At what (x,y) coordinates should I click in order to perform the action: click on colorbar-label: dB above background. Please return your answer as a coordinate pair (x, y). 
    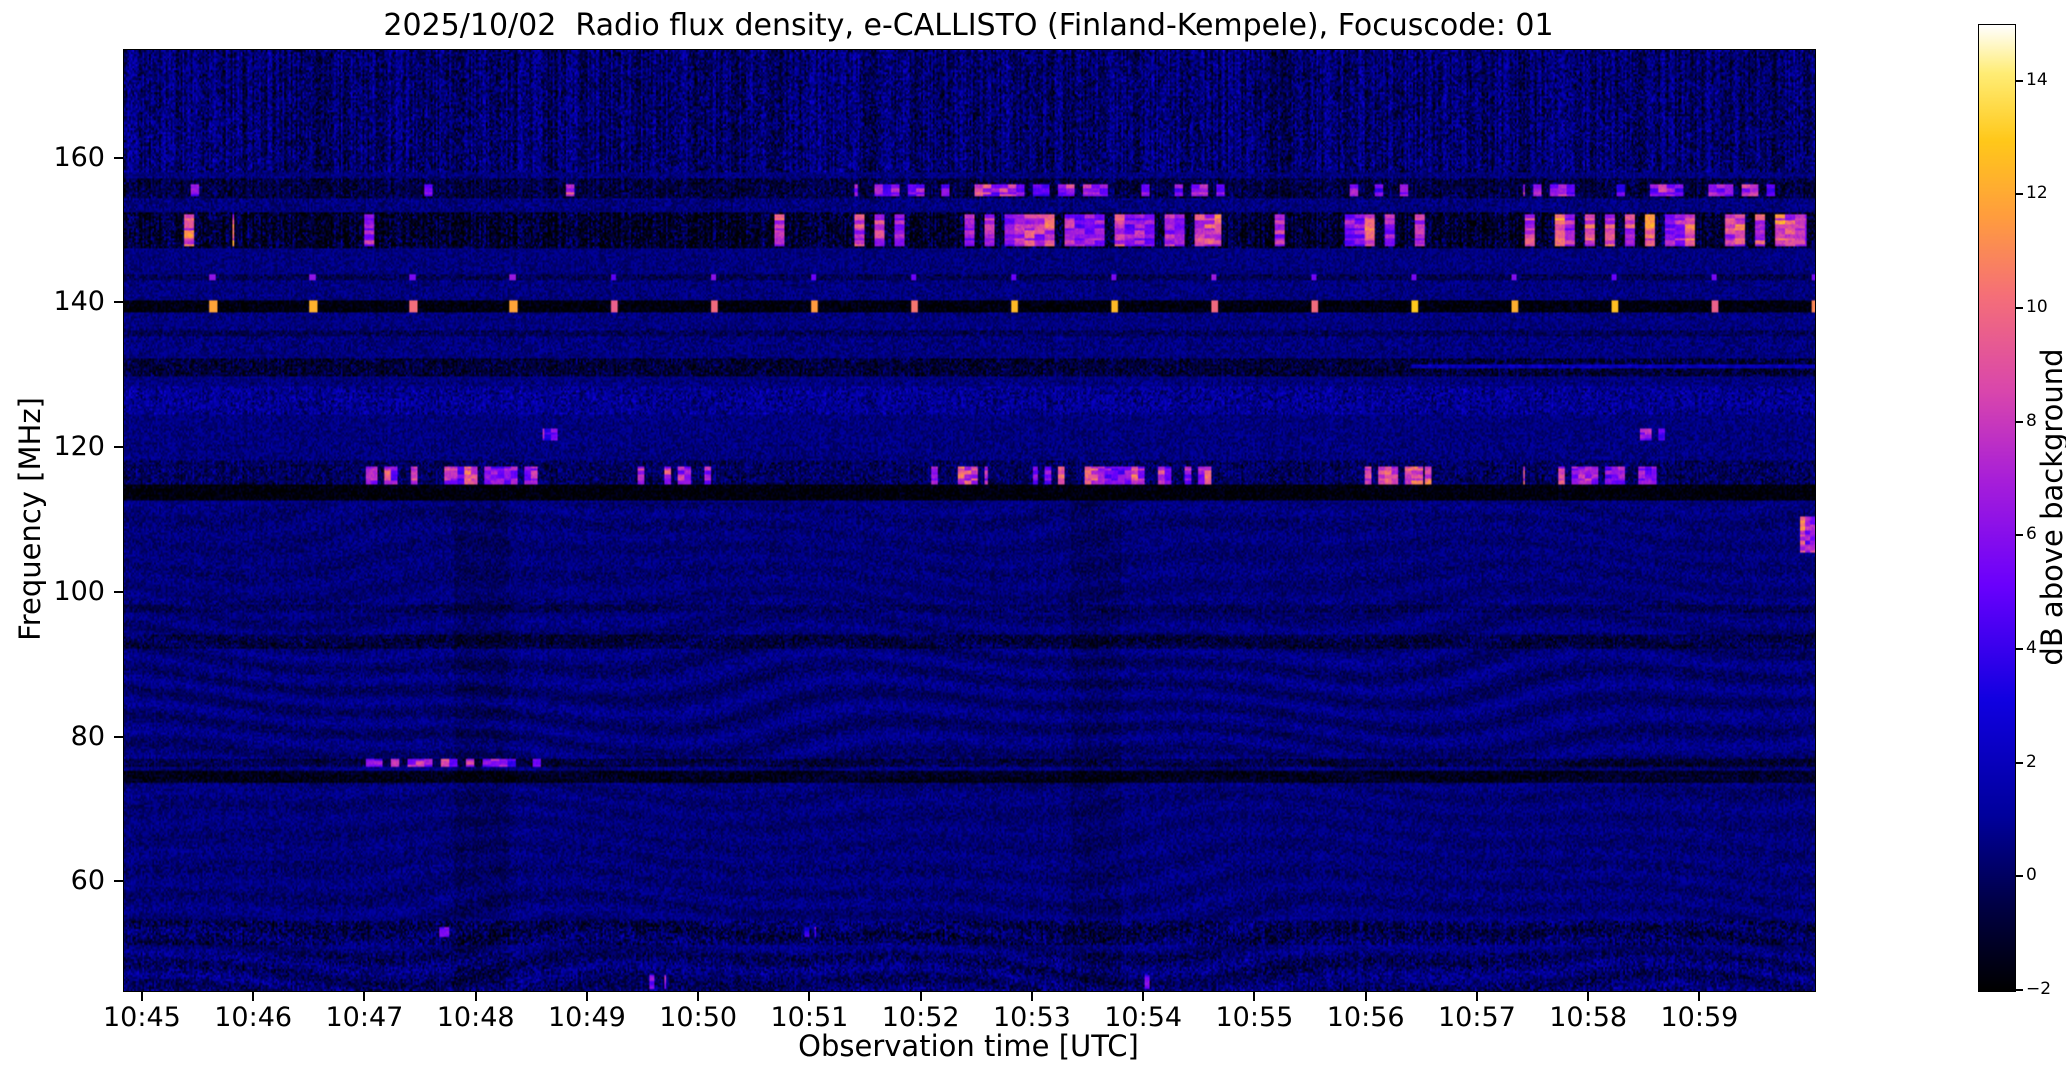
    Looking at the image, I should click on (2050, 507).